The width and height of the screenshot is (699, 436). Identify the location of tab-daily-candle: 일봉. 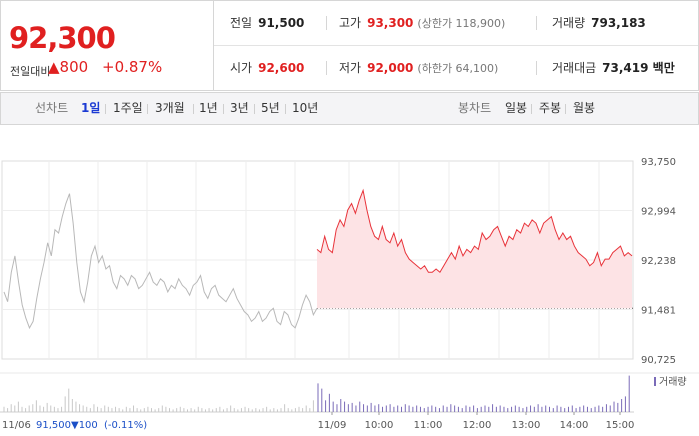
(516, 108).